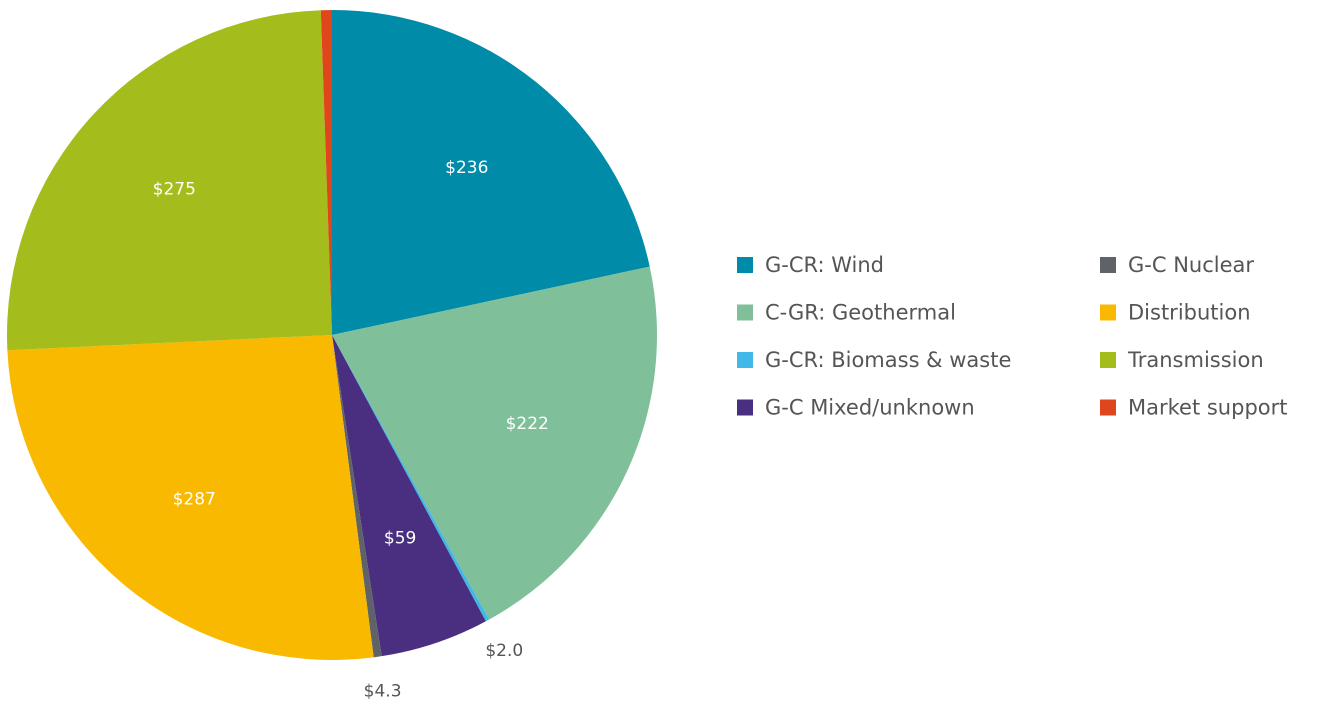  Describe the element at coordinates (527, 424) in the screenshot. I see `data-label: $222` at that location.